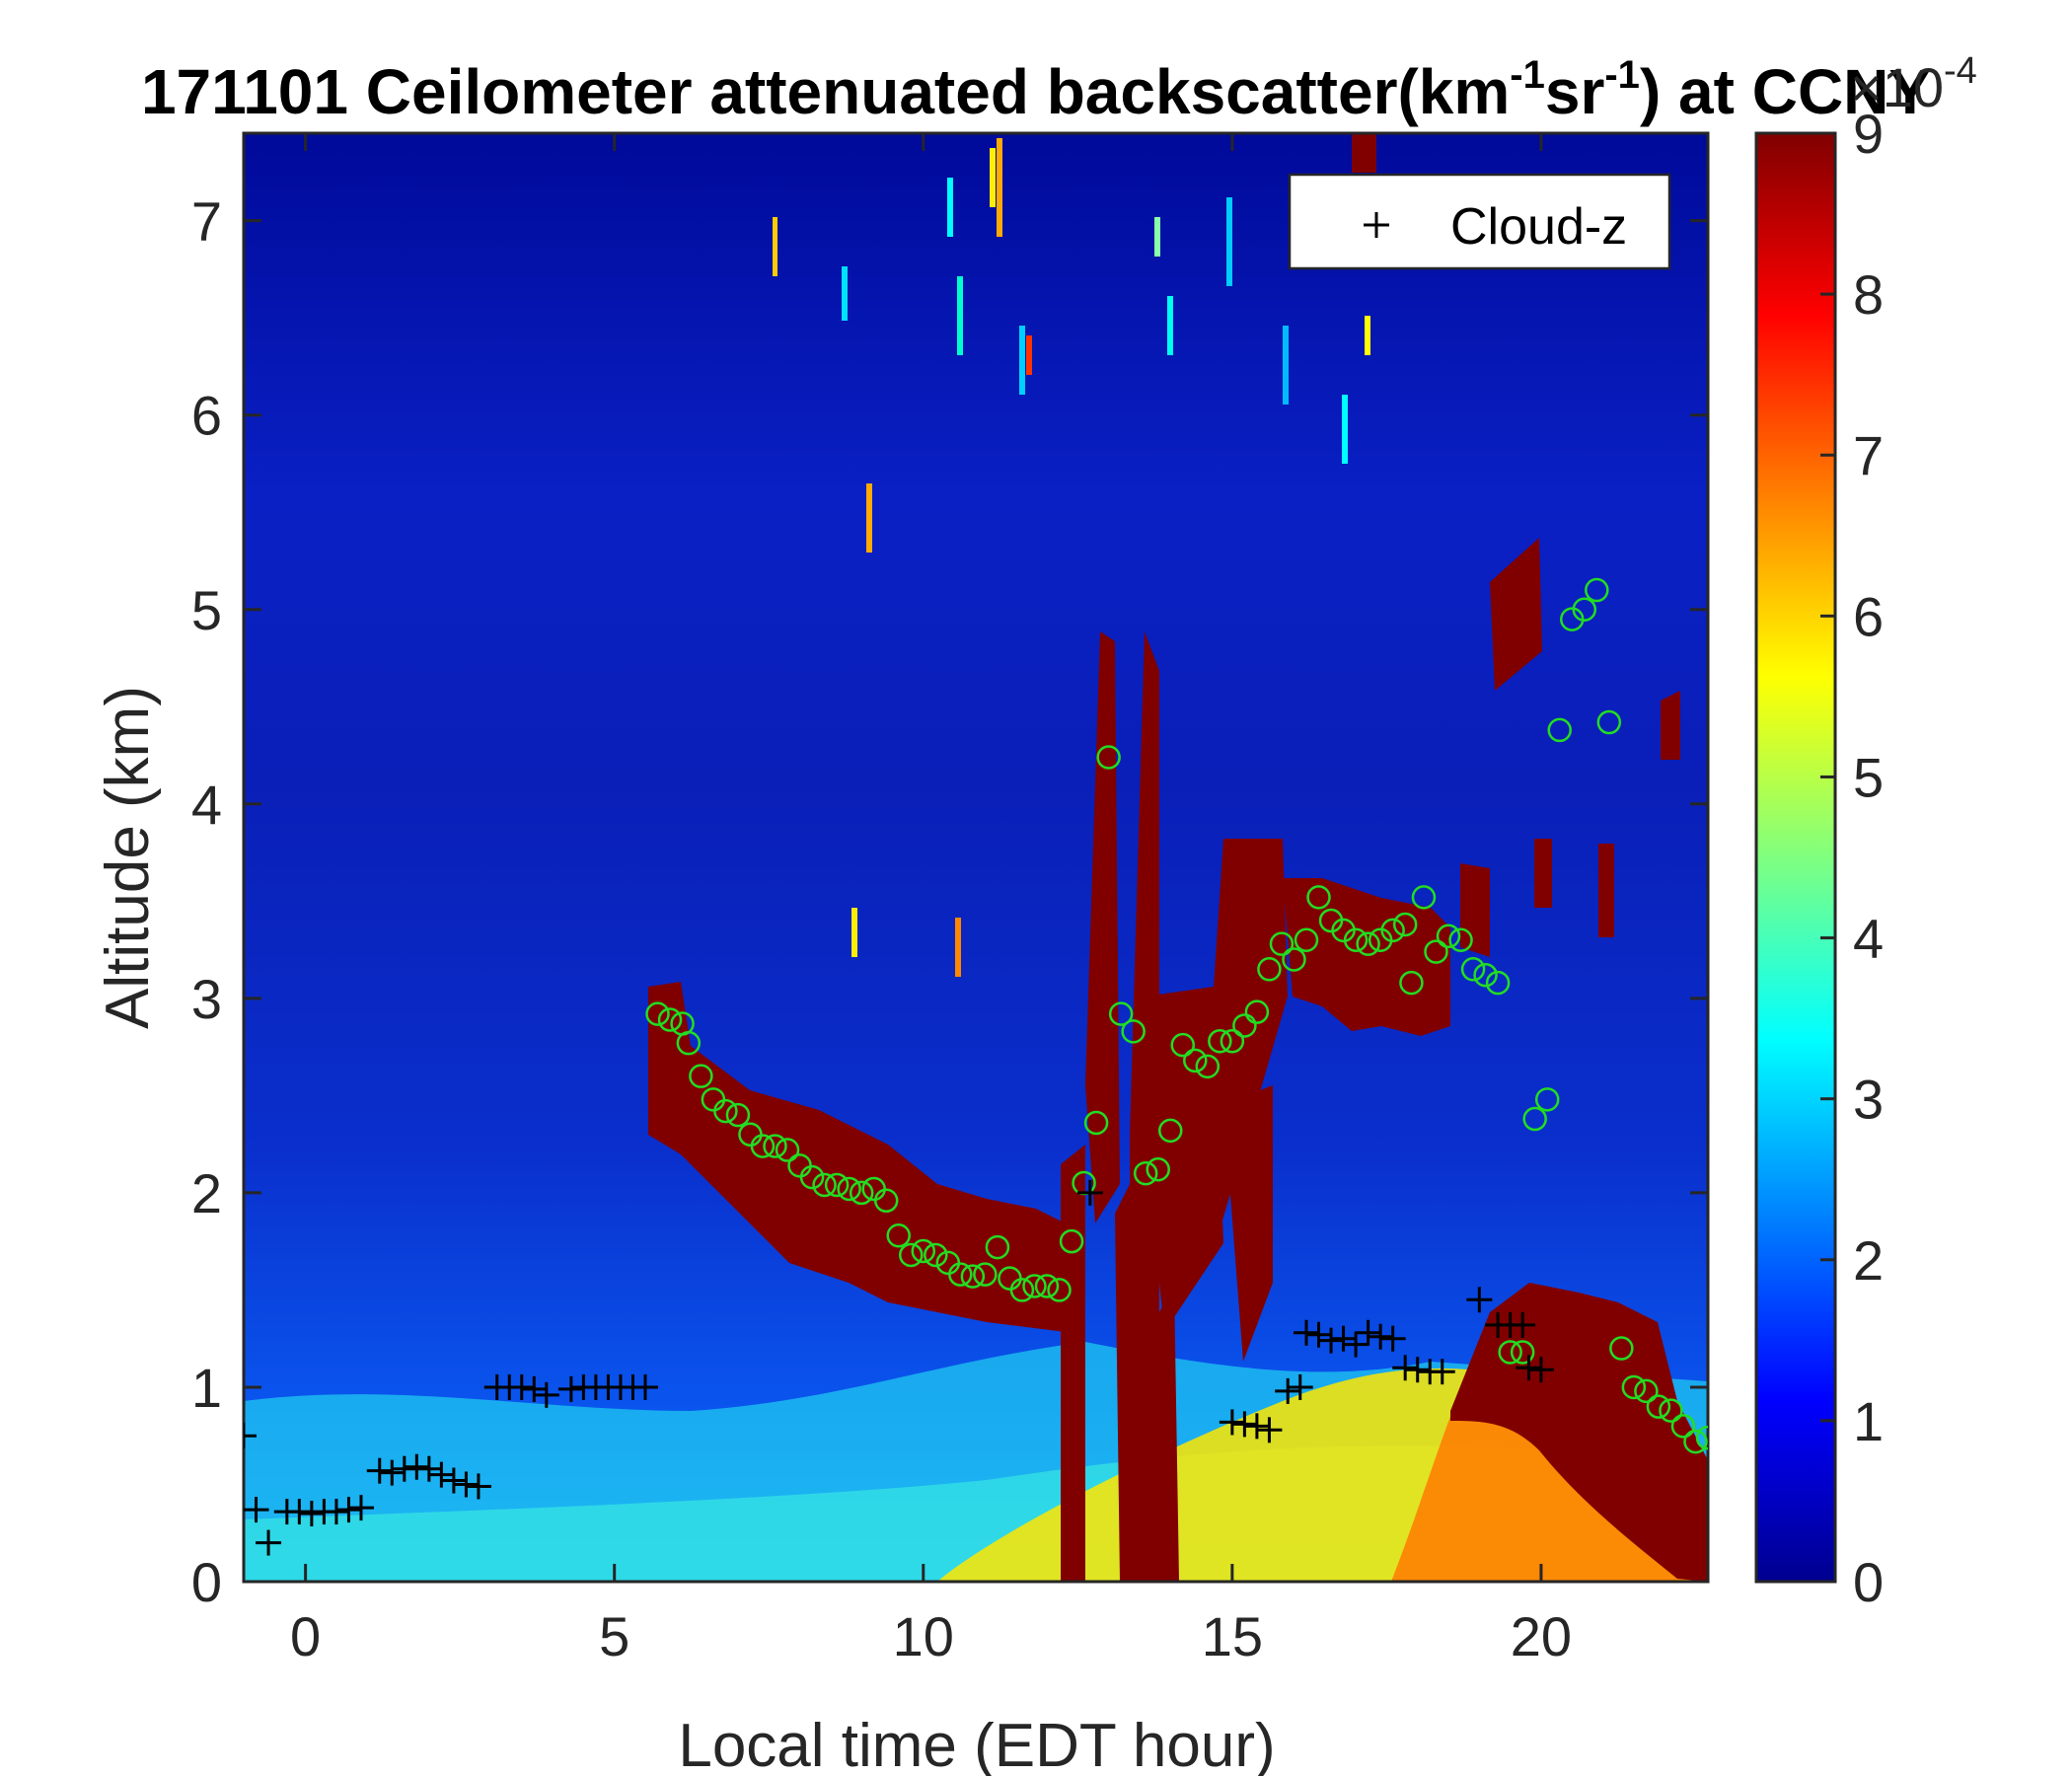  I want to click on colorbar-ticks: 0 1 2 3 4 5 6 7 8 9, so click(1852, 858).